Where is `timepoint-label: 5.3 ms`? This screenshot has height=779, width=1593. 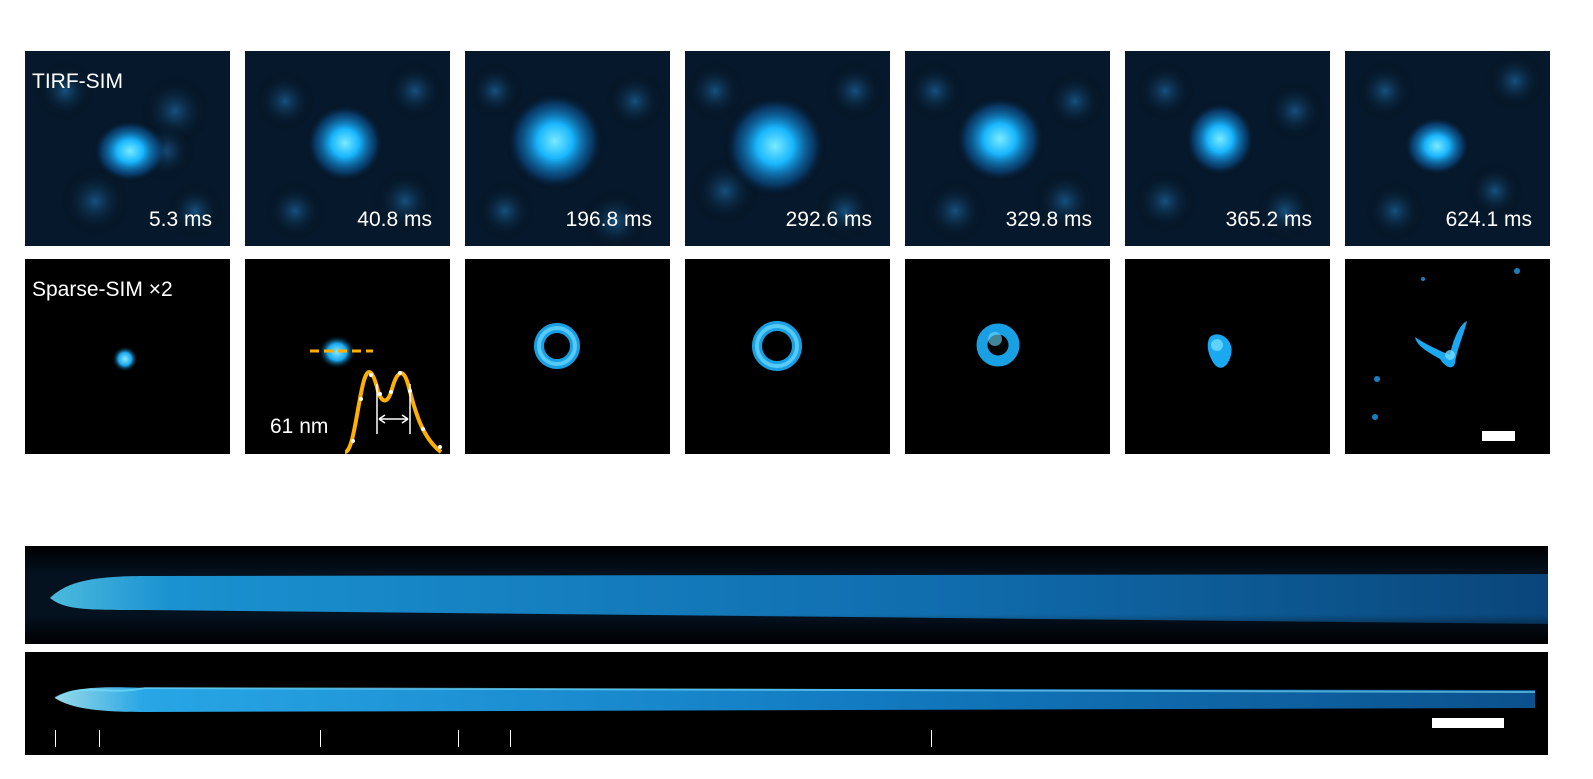
timepoint-label: 5.3 ms is located at coordinates (180, 219).